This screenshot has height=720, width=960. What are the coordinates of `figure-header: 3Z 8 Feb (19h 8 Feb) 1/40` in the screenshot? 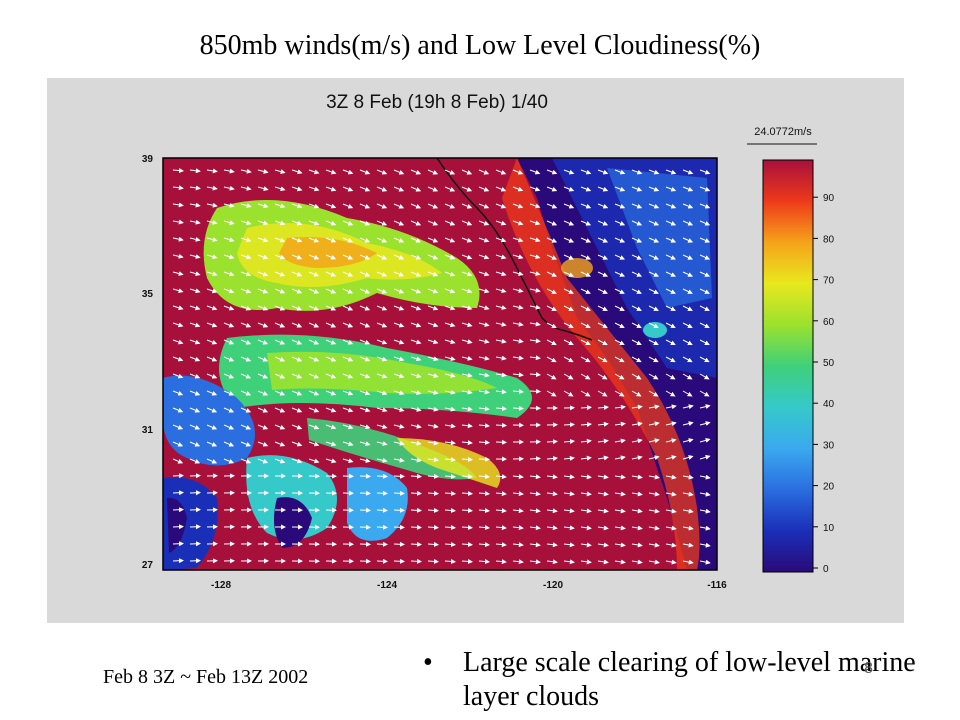 It's located at (437, 102).